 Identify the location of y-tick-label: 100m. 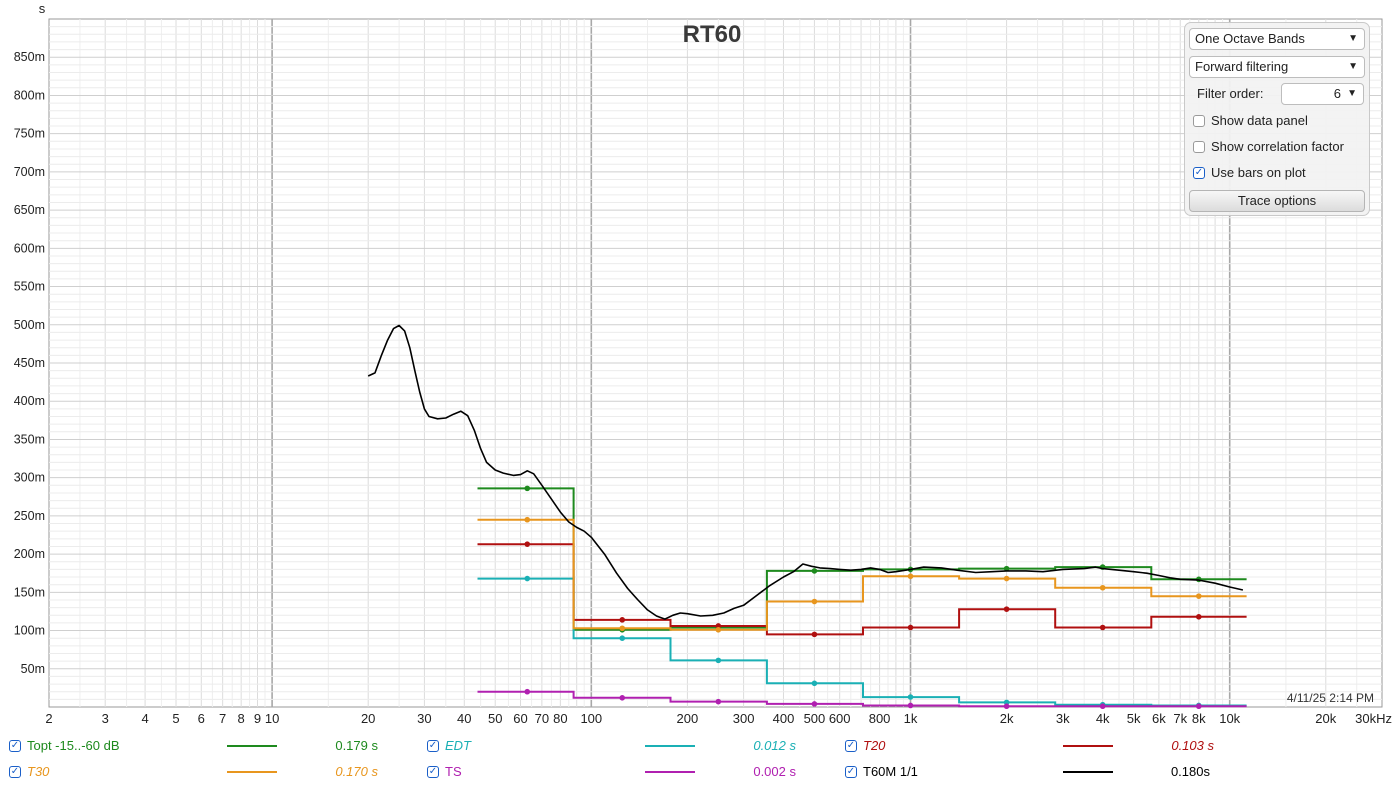
(29, 631).